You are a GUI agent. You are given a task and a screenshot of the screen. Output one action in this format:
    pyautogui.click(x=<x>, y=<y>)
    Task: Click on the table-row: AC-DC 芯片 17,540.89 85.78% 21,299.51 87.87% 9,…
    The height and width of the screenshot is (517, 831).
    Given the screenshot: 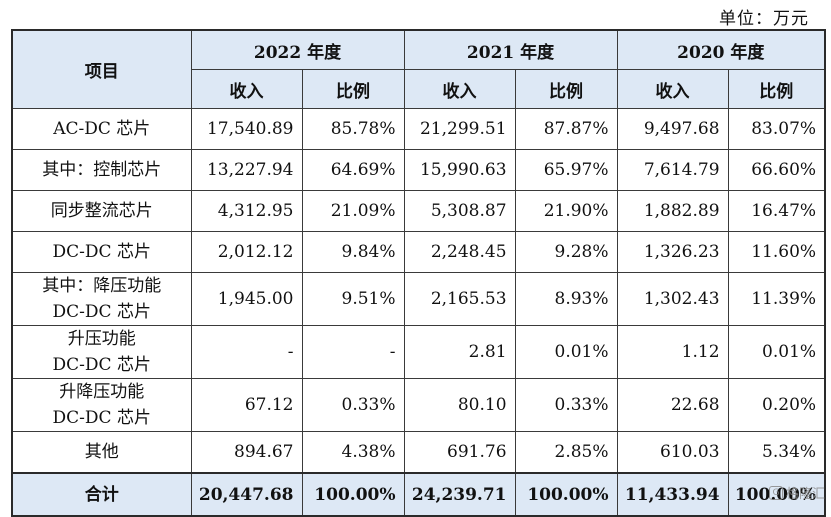 What is the action you would take?
    pyautogui.click(x=418, y=129)
    